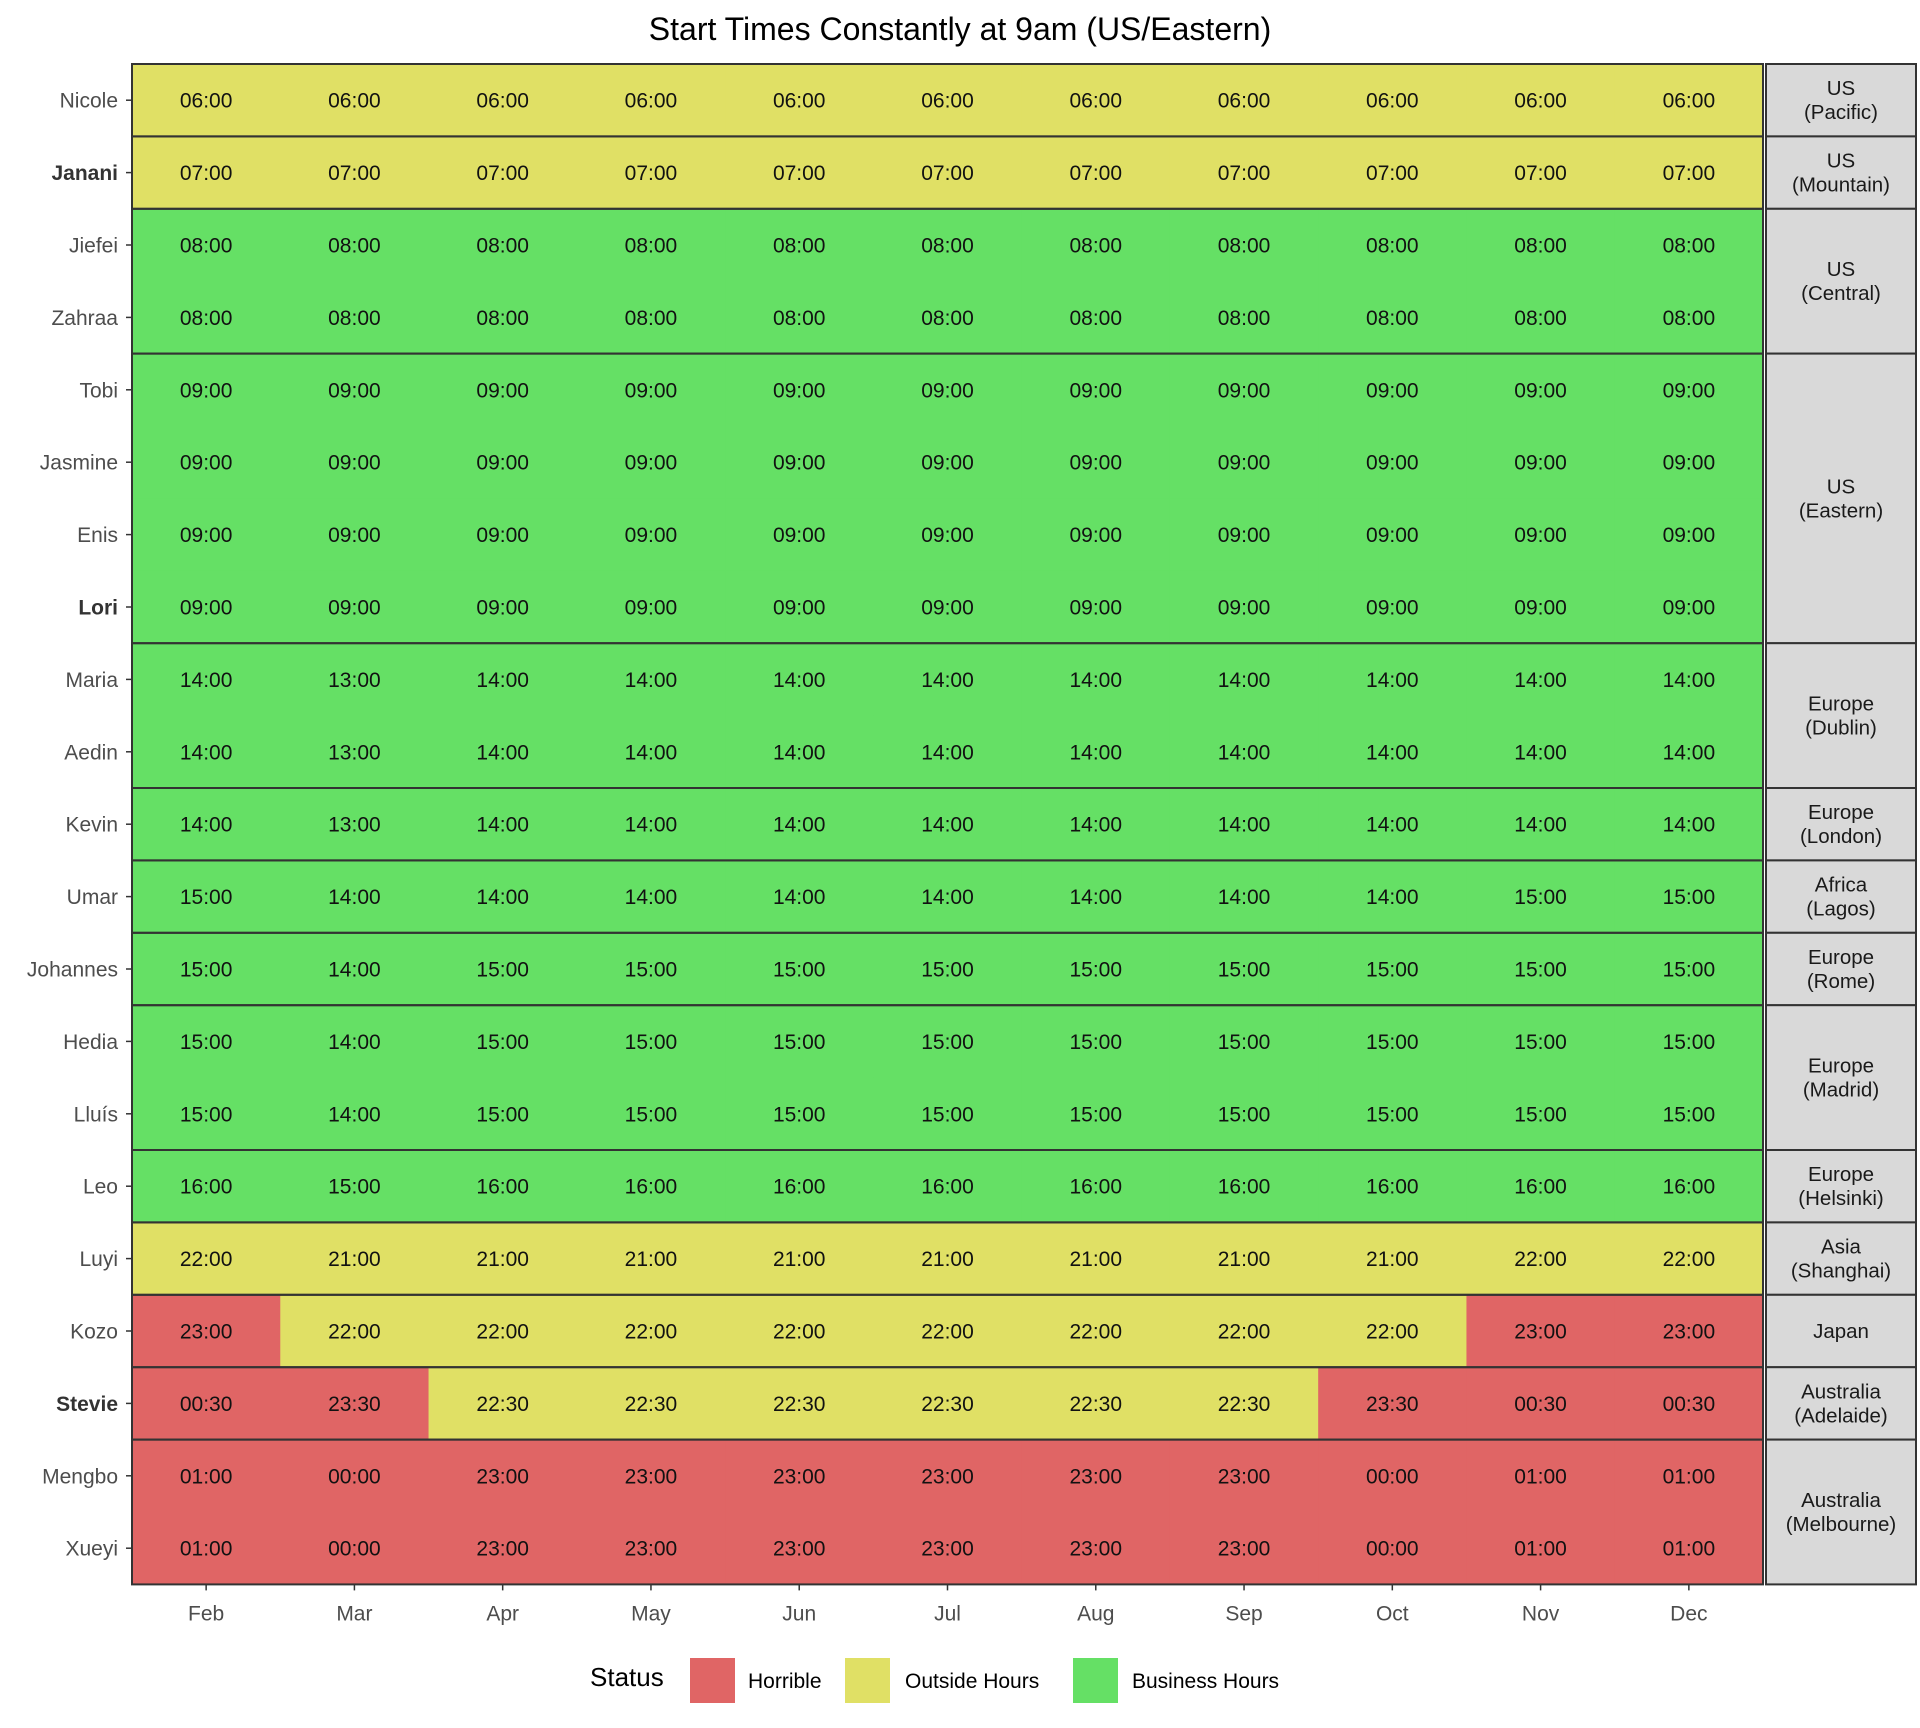 The width and height of the screenshot is (1920, 1728). I want to click on cell-time-label: 07:00, so click(1689, 173).